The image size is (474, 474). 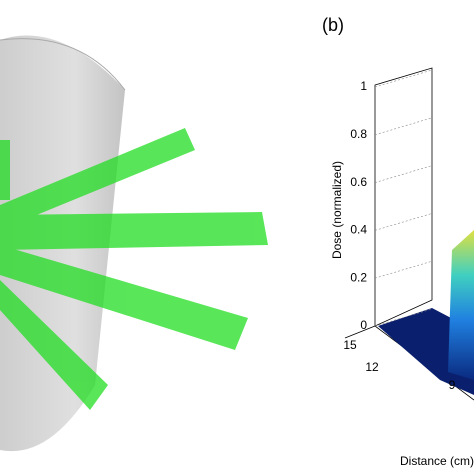 What do you see at coordinates (350, 345) in the screenshot?
I see `distance-tick-label: 15` at bounding box center [350, 345].